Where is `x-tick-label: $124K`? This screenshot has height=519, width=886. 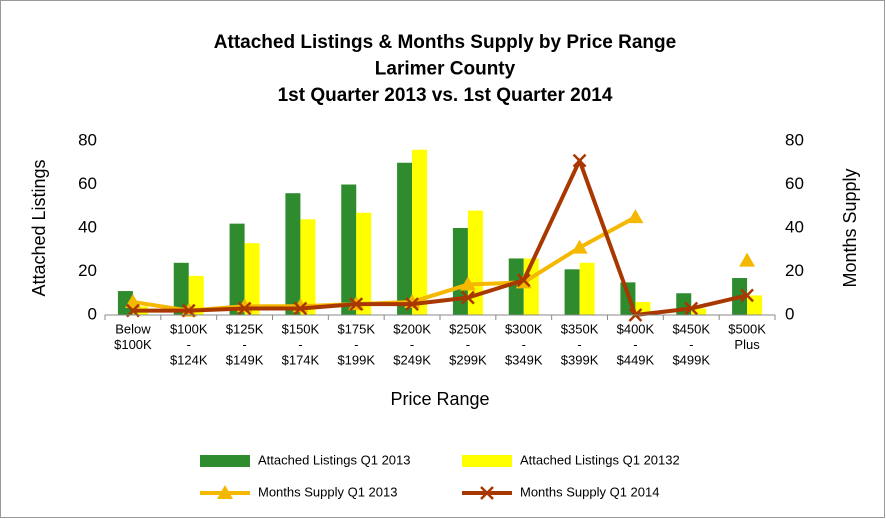
x-tick-label: $124K is located at coordinates (189, 359).